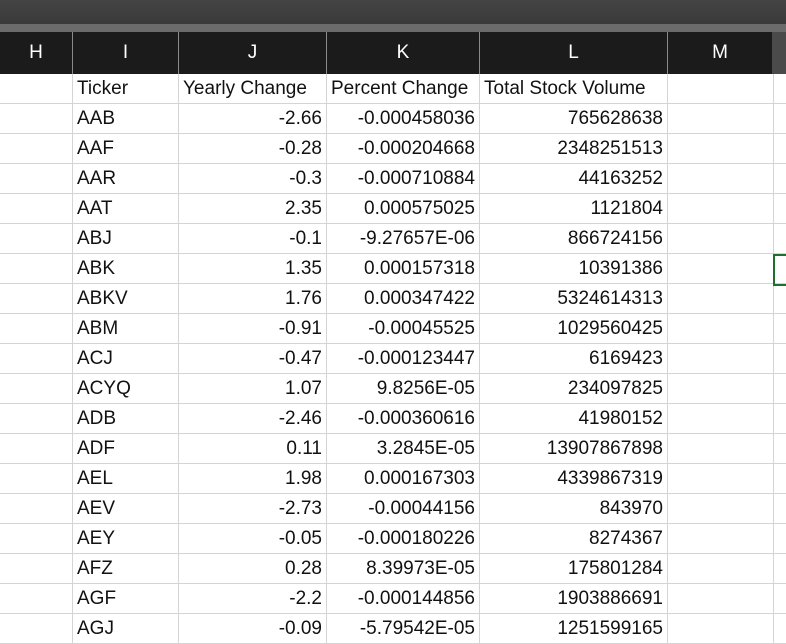  What do you see at coordinates (253, 269) in the screenshot?
I see `yearly-change-cell: 1.35` at bounding box center [253, 269].